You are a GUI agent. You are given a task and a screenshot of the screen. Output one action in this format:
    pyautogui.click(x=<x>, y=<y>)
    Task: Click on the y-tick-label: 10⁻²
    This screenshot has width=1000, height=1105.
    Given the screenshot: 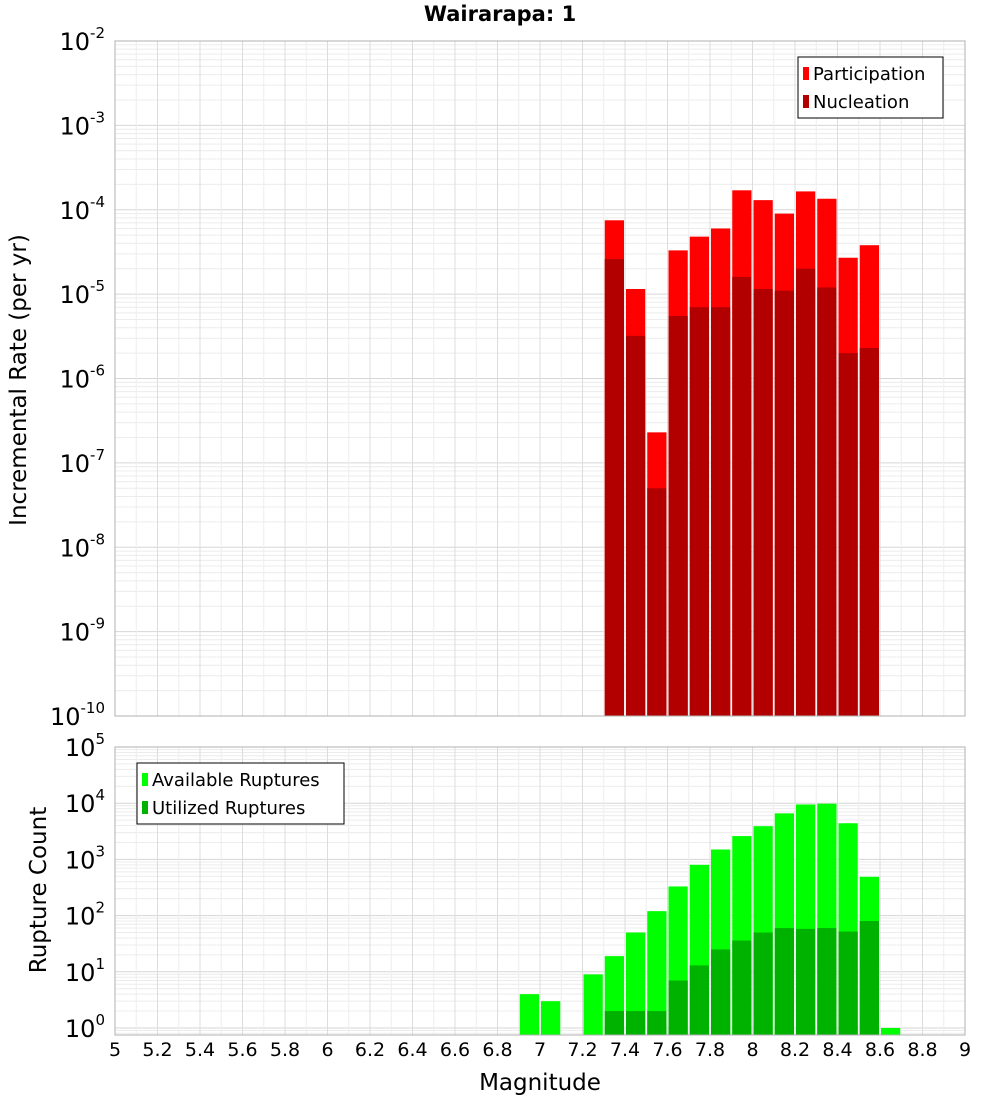 What is the action you would take?
    pyautogui.click(x=82, y=40)
    